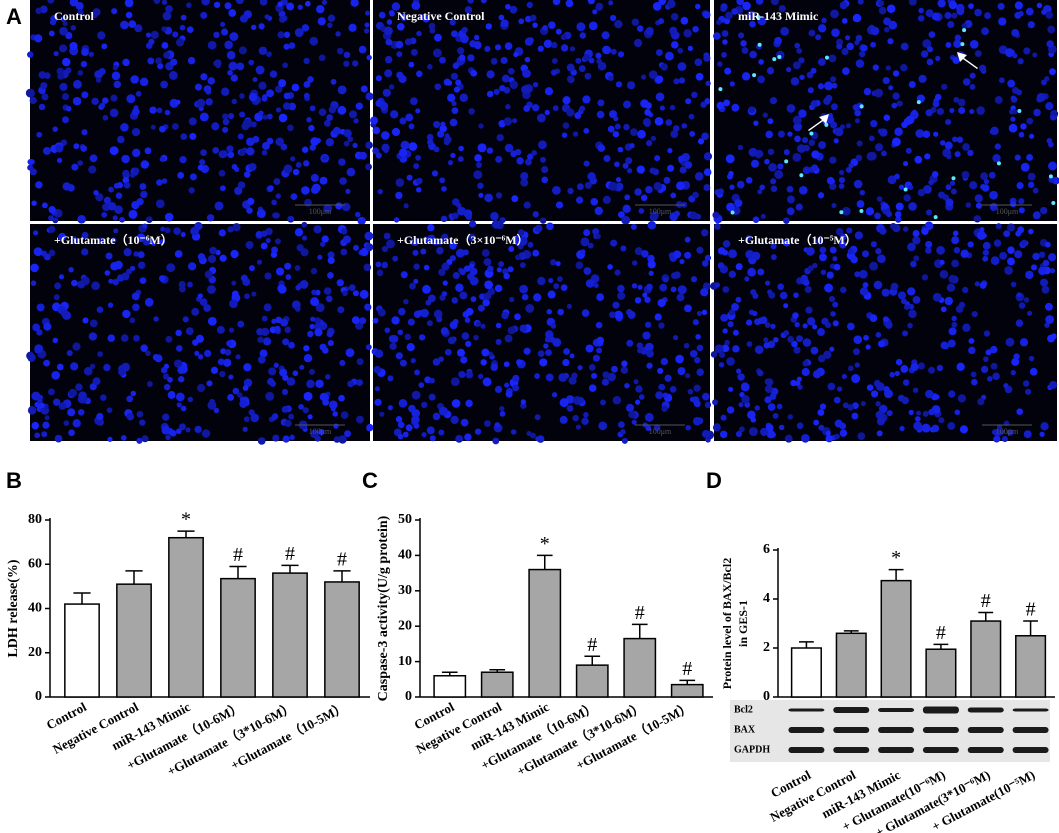  I want to click on bar, so click(896, 638).